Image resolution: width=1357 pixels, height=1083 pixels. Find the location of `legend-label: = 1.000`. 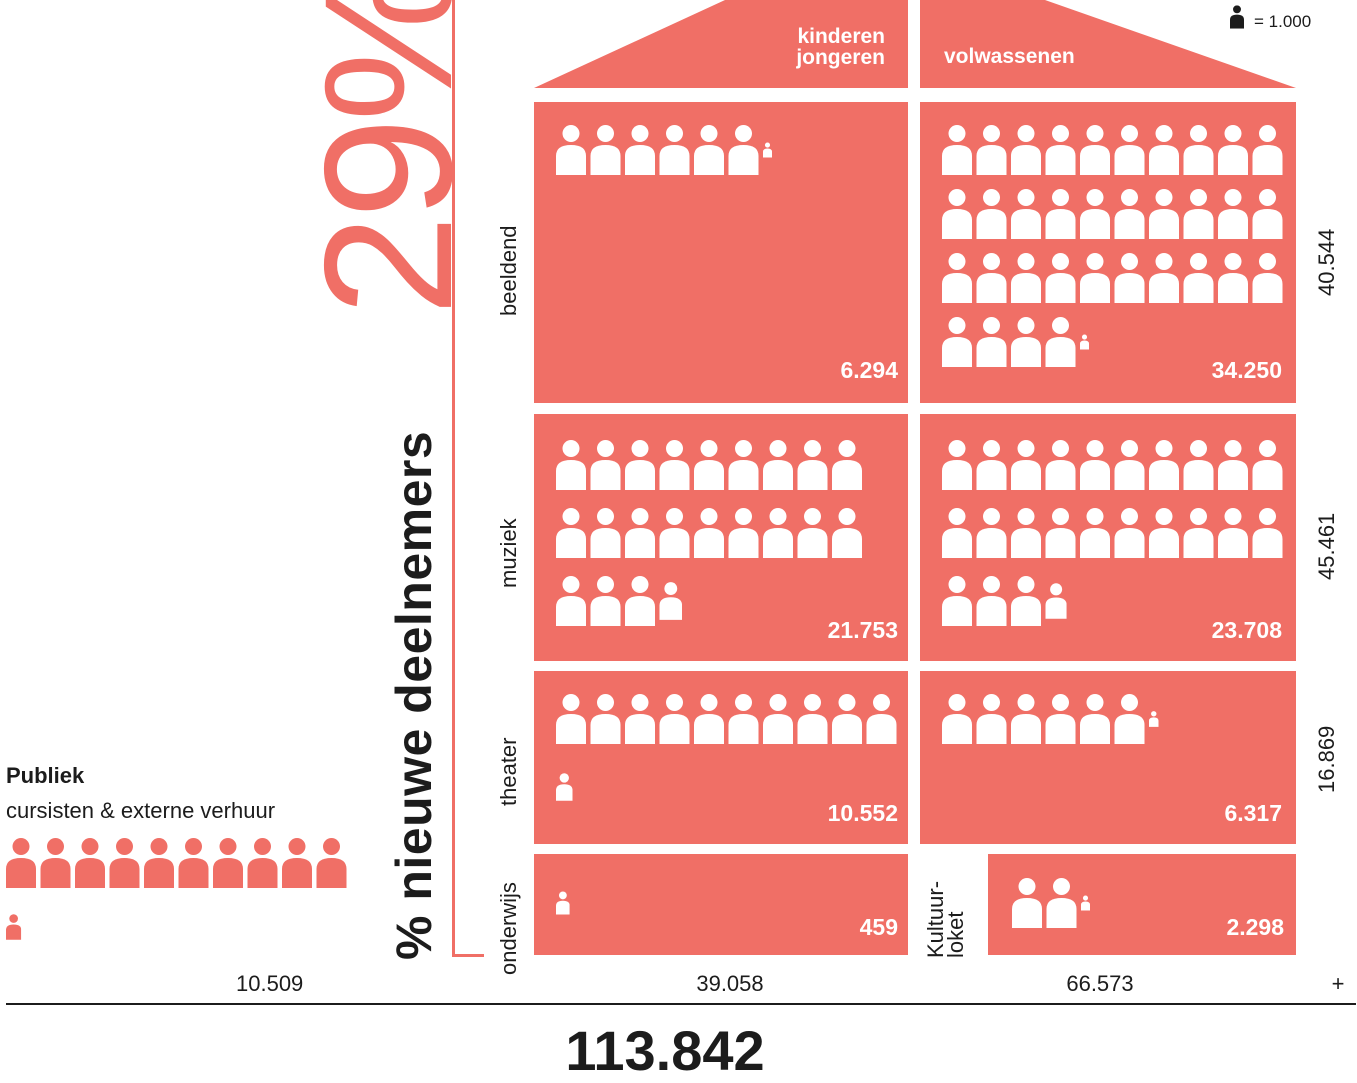

legend-label: = 1.000 is located at coordinates (1283, 21).